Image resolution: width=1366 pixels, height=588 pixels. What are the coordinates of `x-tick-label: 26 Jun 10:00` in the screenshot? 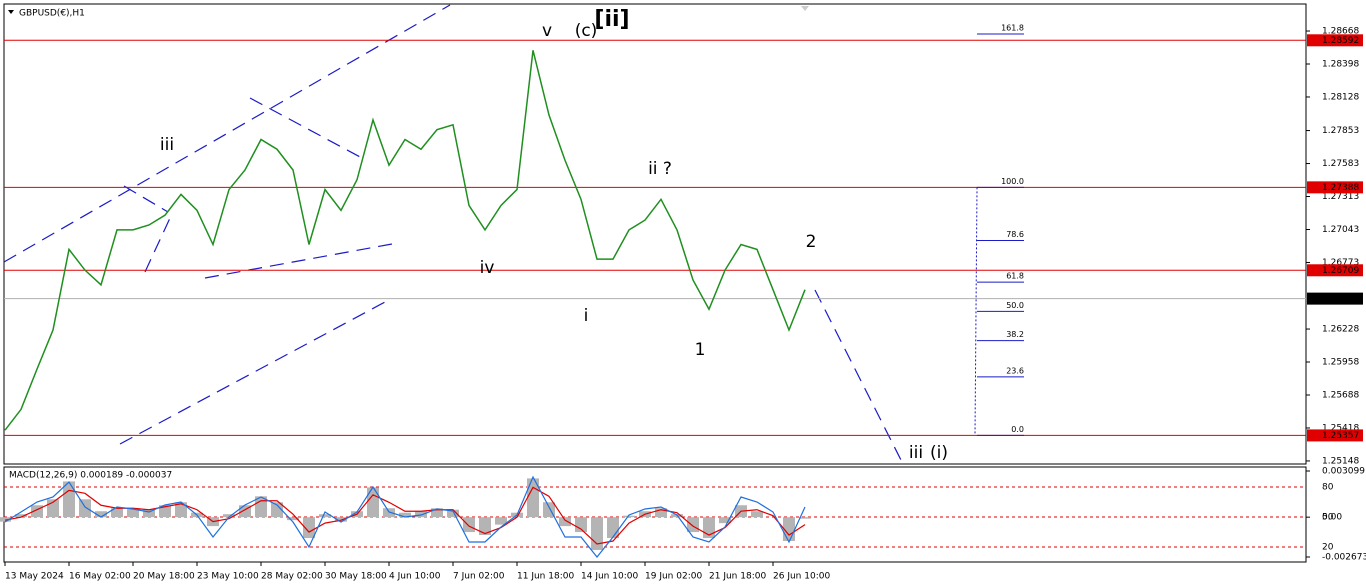 It's located at (801, 577).